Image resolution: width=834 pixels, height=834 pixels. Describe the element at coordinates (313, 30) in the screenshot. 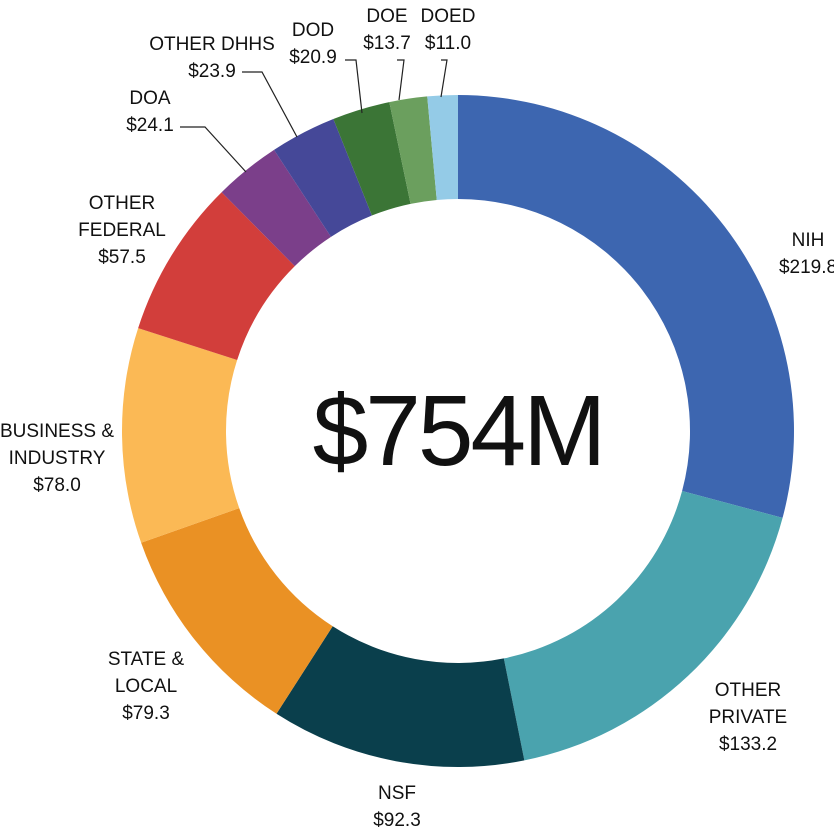

I see `category-label: DOD` at that location.